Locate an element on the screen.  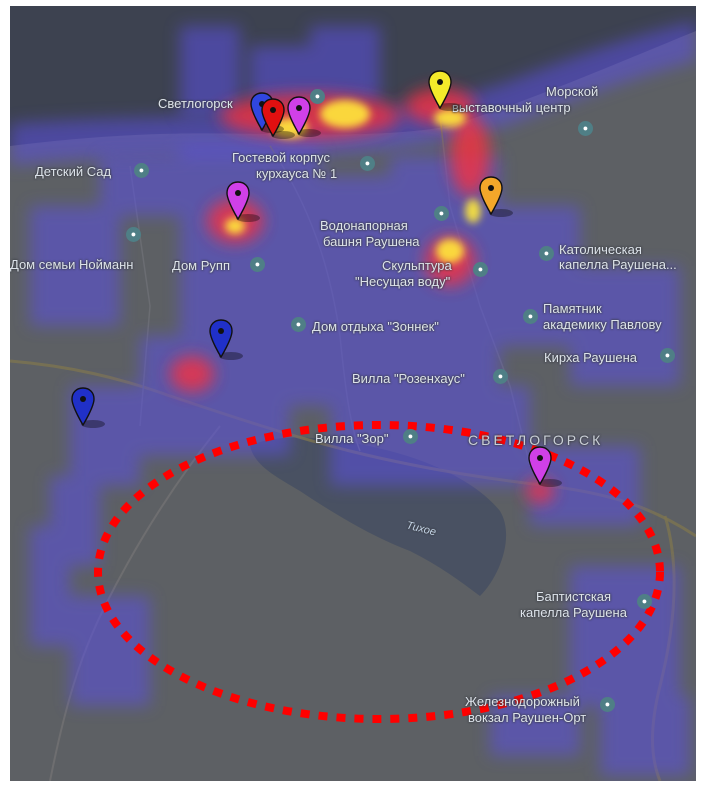
pin-blue-mid-icon is located at coordinates (226, 339).